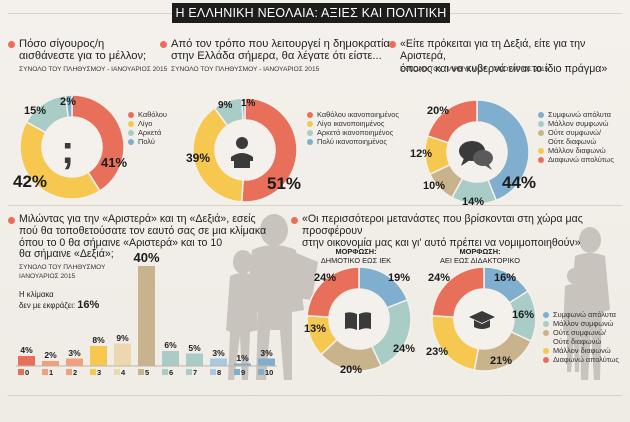 Image resolution: width=630 pixels, height=422 pixels. What do you see at coordinates (439, 278) in the screenshot?
I see `q5-right-label-e: 24%` at bounding box center [439, 278].